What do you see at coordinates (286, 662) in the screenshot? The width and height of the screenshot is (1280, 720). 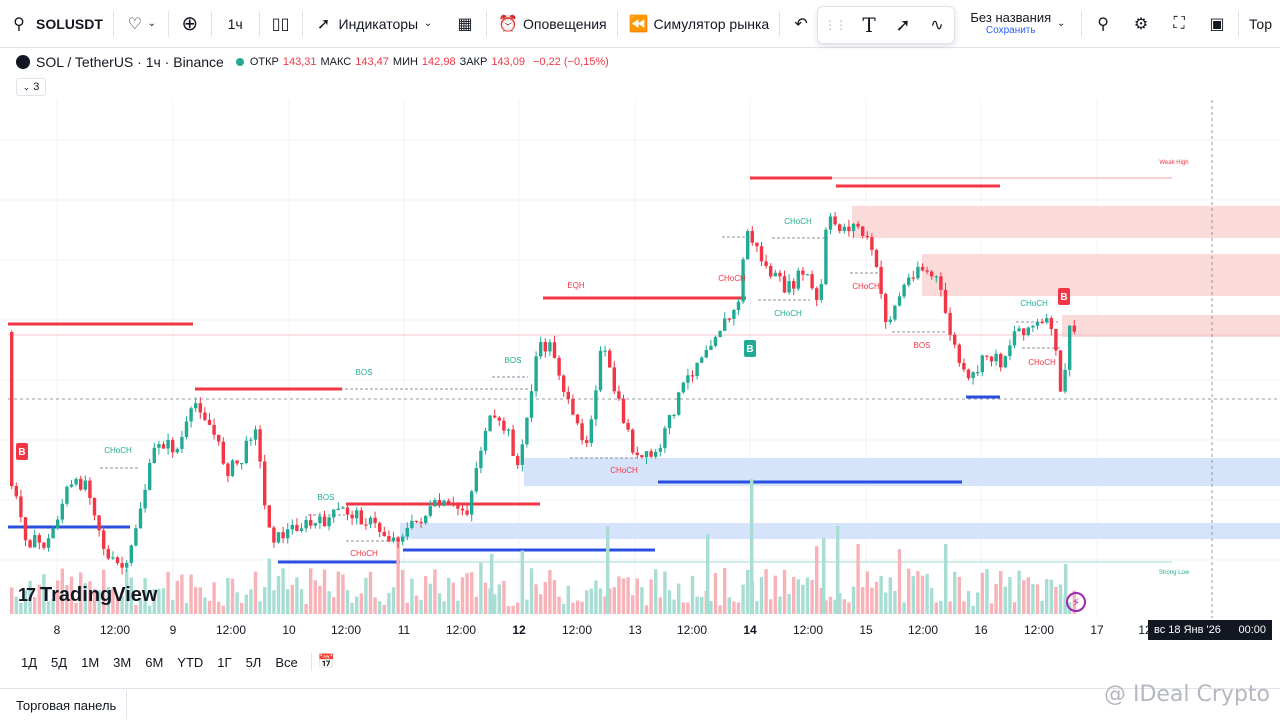 I see `range-button: Все` at bounding box center [286, 662].